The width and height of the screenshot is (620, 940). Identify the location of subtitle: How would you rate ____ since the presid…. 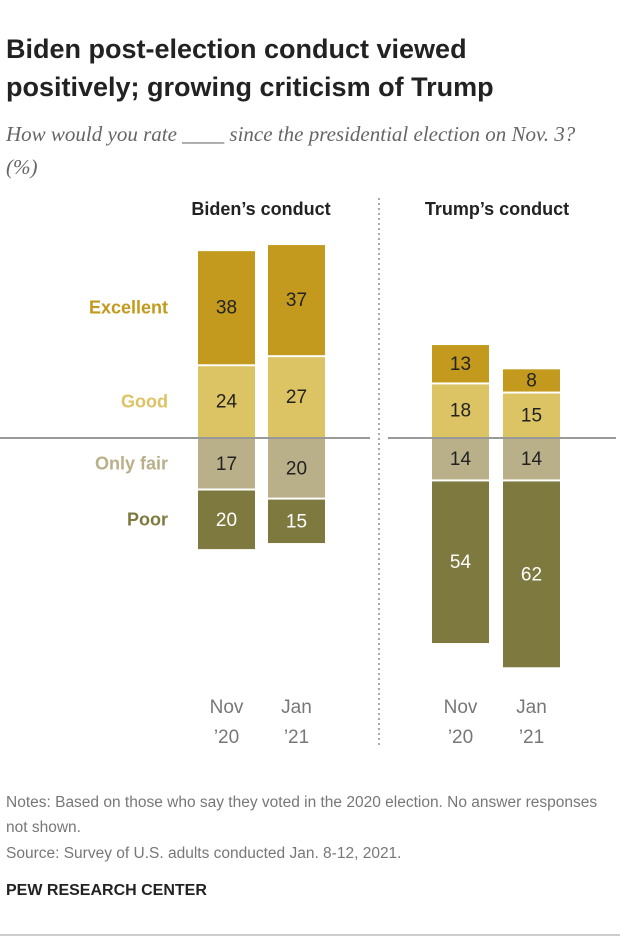
(291, 150).